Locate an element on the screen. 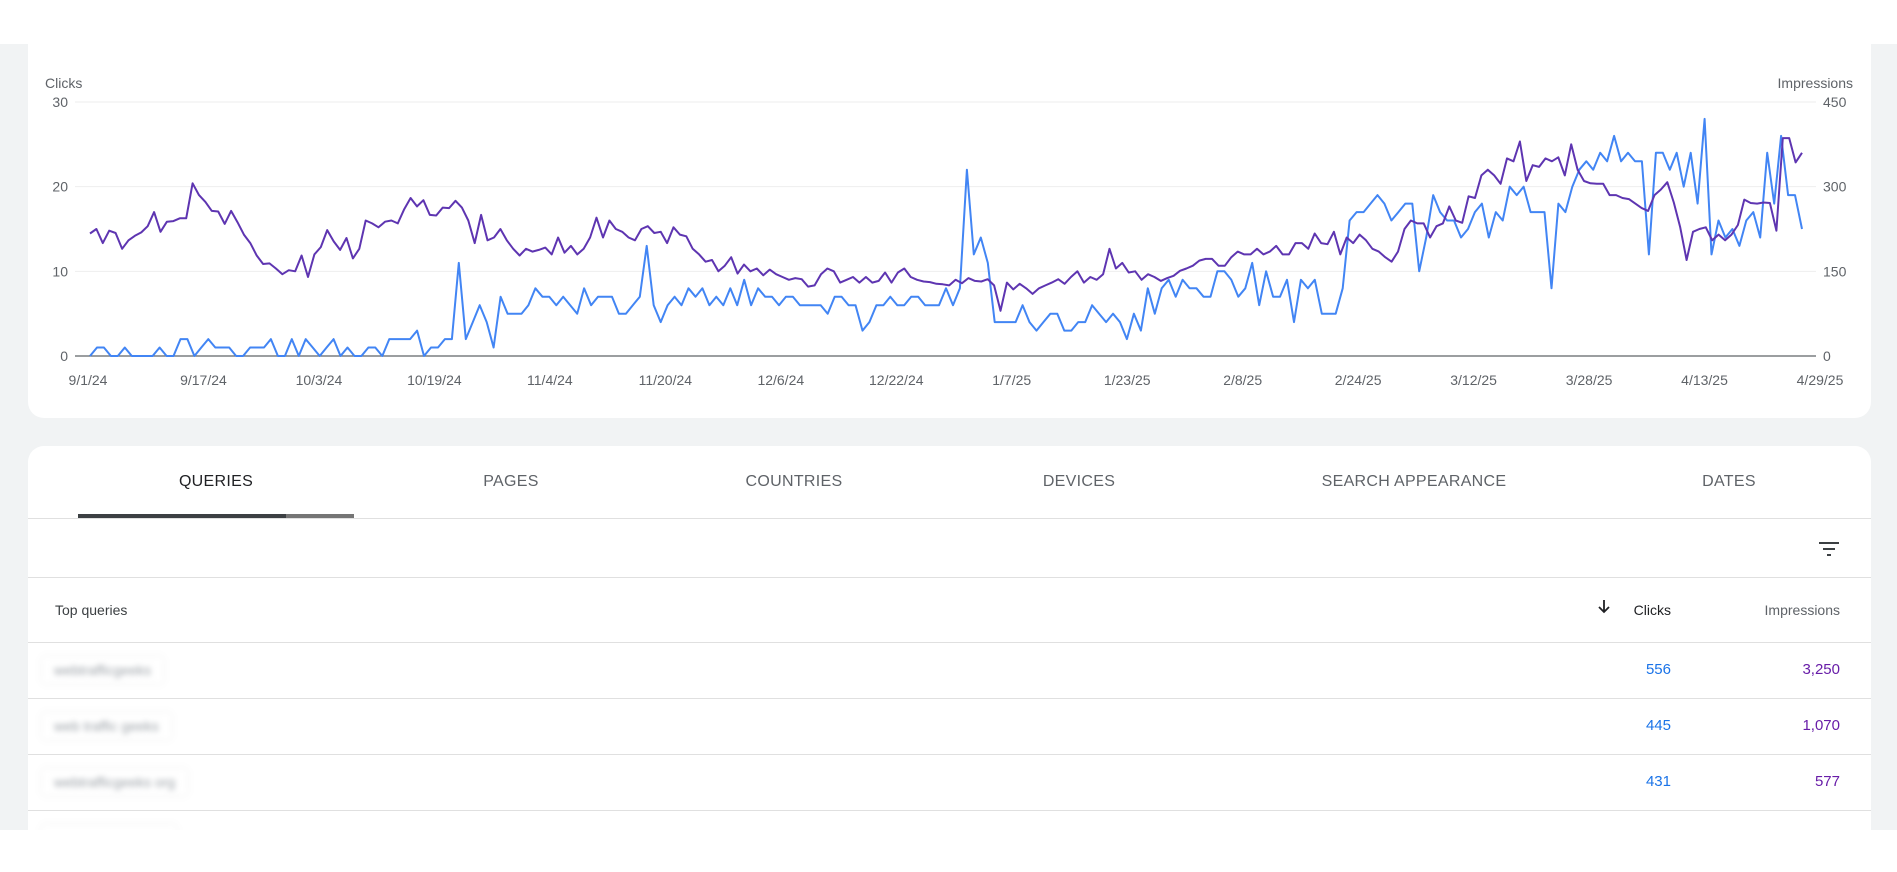  x-tick-label: 11/4/24 is located at coordinates (550, 380).